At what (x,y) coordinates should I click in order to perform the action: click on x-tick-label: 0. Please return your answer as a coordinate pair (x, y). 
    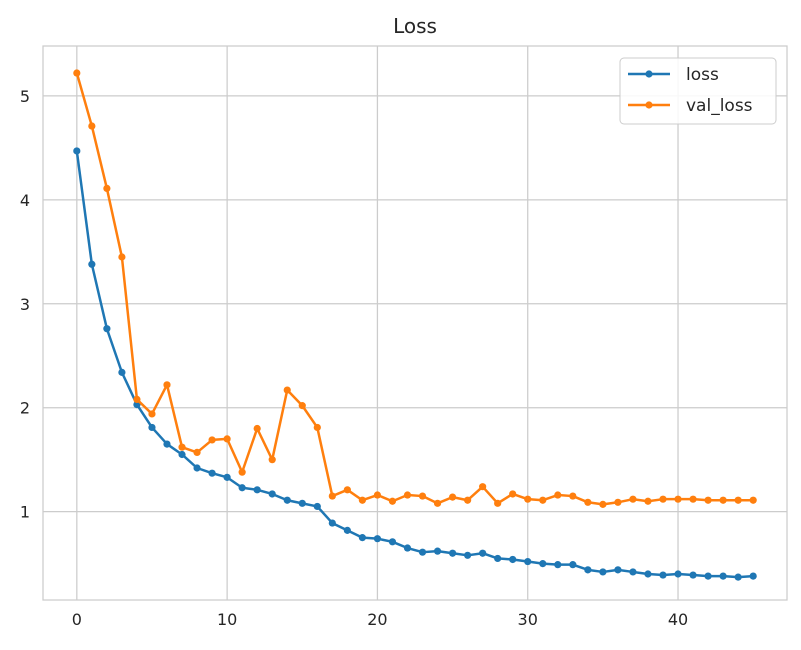
    Looking at the image, I should click on (77, 619).